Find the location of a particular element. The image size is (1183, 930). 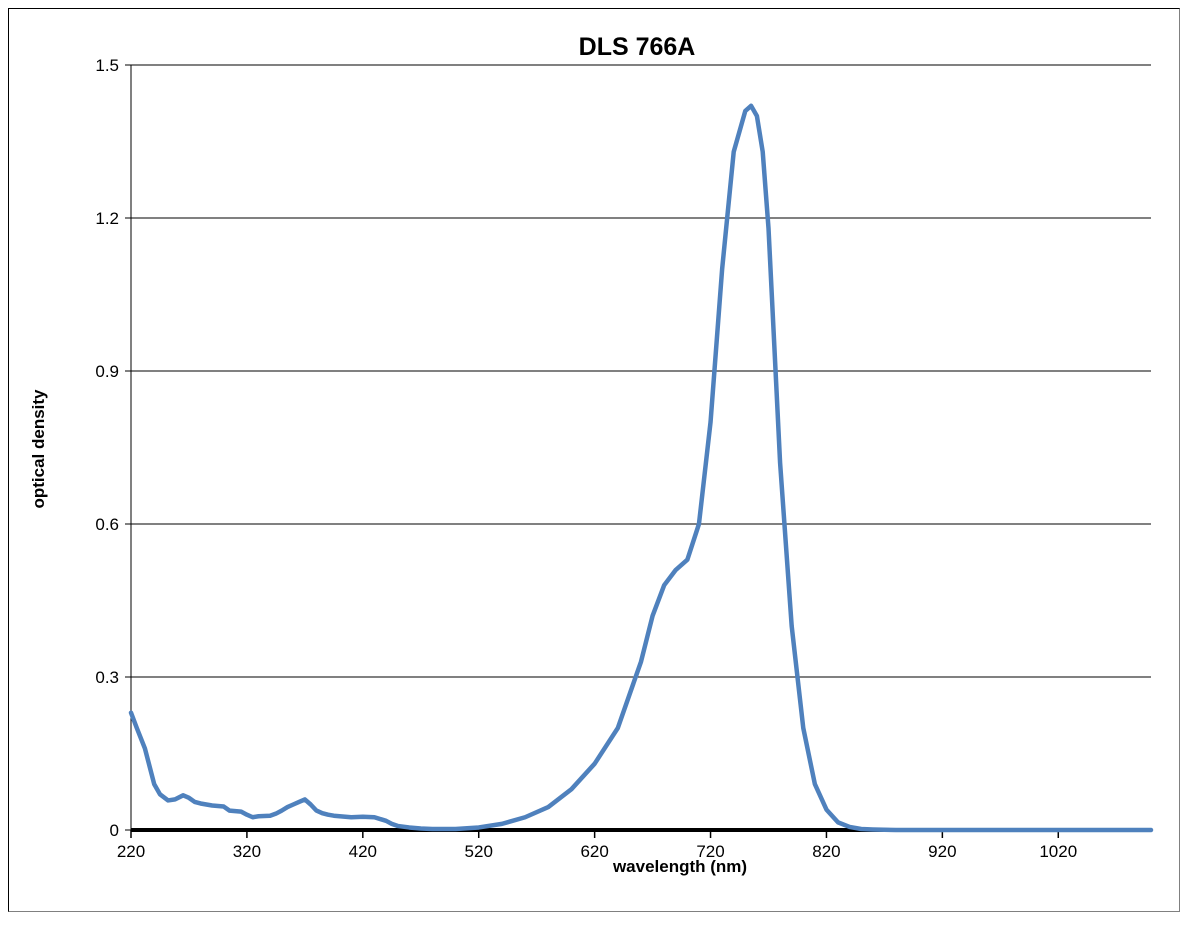

y-tick-label: 1.5 is located at coordinates (107, 65).